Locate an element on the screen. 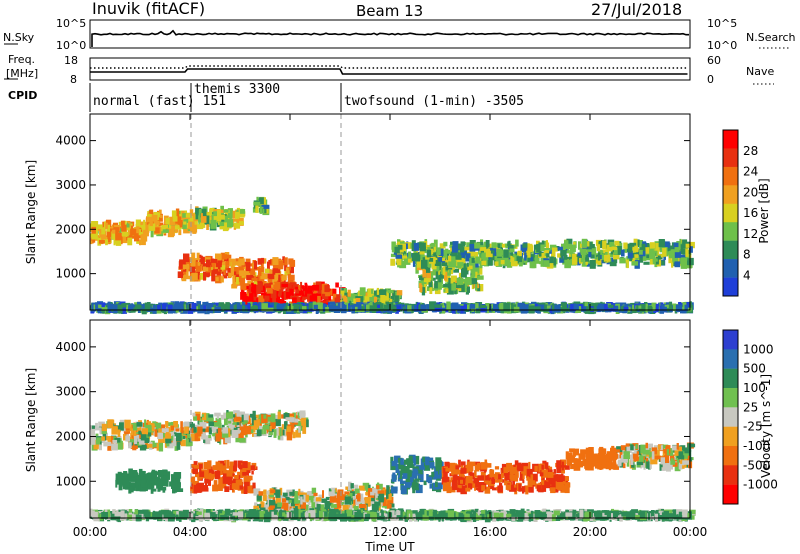  nsearch-tick-top: 10^5 is located at coordinates (722, 23).